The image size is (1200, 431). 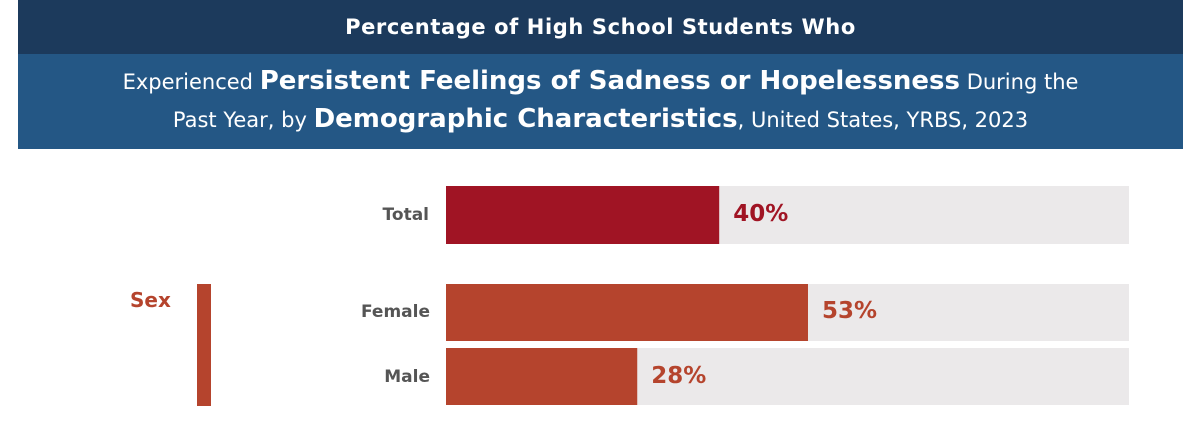 What do you see at coordinates (150, 300) in the screenshot?
I see `group-label-sex: Sex` at bounding box center [150, 300].